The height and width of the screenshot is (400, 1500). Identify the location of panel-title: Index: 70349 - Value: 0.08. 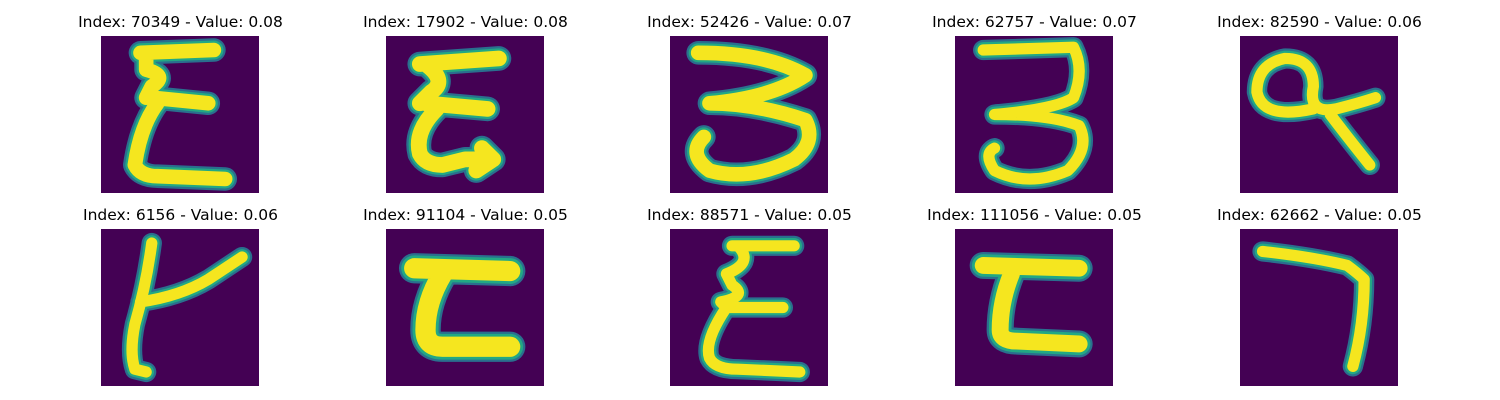
(180, 22).